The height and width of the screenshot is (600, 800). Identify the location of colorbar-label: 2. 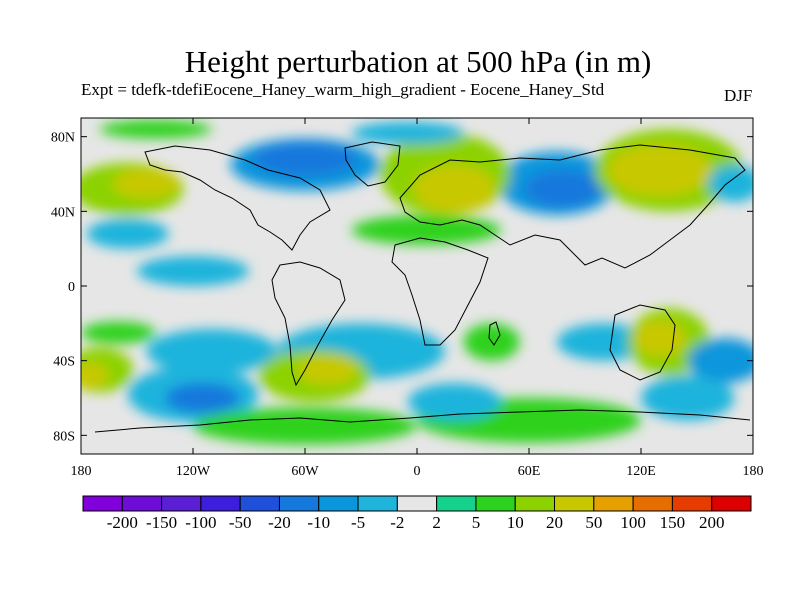
(436, 522).